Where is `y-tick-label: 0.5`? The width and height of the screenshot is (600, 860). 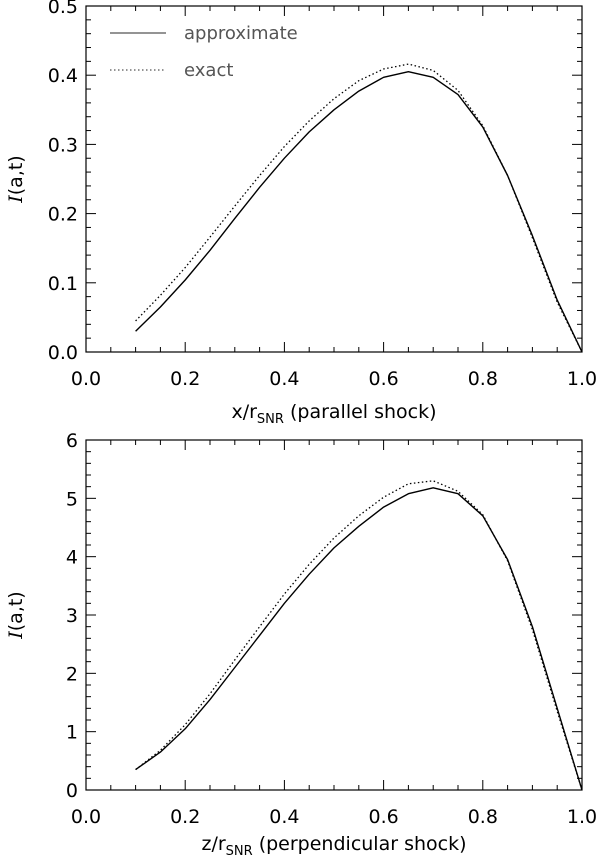 y-tick-label: 0.5 is located at coordinates (63, 9).